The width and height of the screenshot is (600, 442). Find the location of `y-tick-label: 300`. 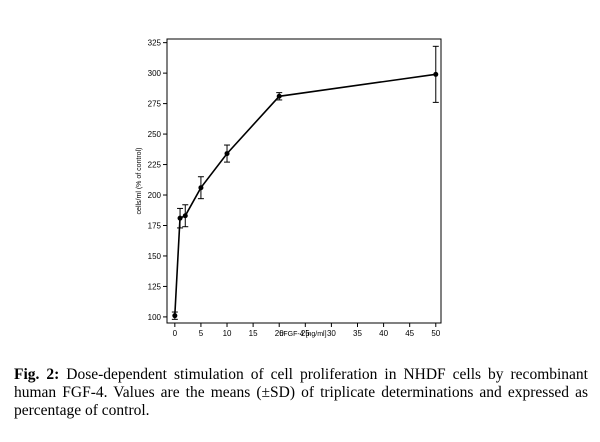

y-tick-label: 300 is located at coordinates (155, 73).